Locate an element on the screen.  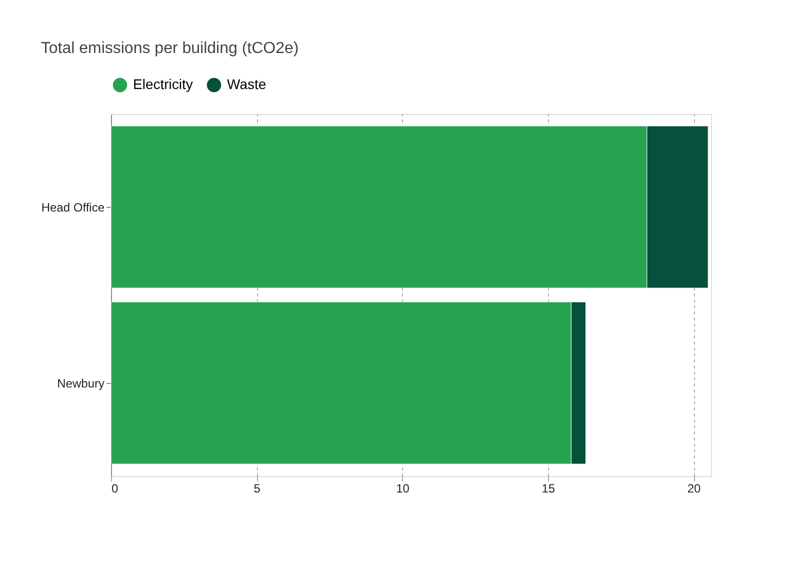
y-tick-label: Newbury is located at coordinates (80, 383).